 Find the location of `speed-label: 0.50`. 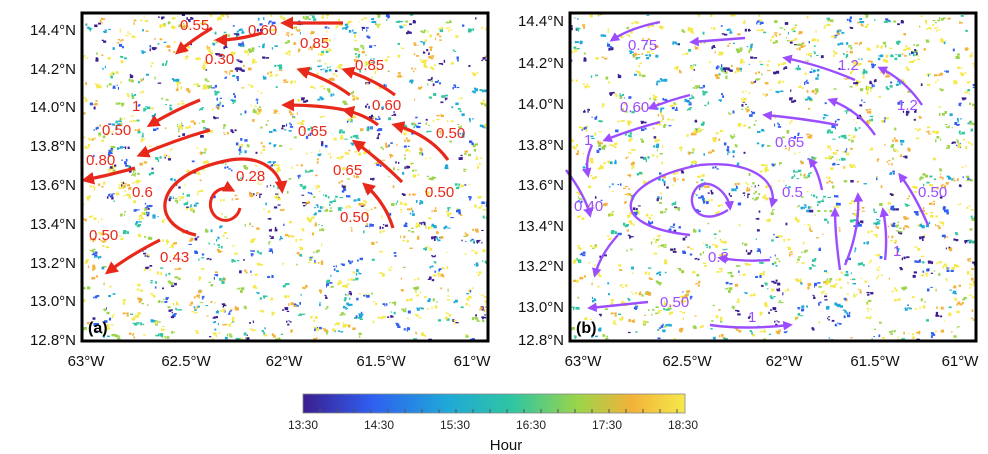

speed-label: 0.50 is located at coordinates (103, 235).